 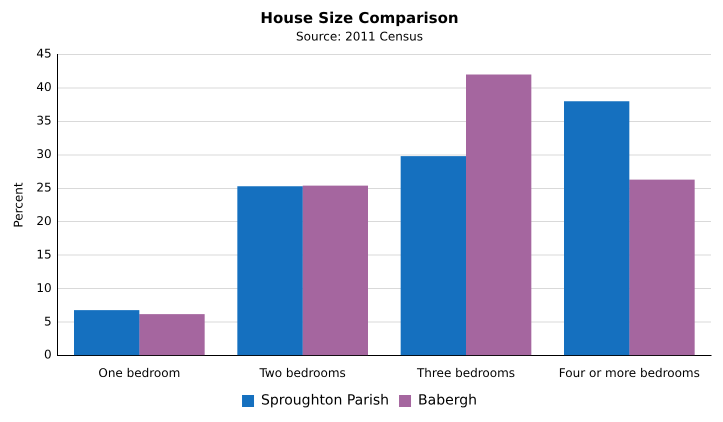 I want to click on y-tick-label: 10, so click(x=44, y=287).